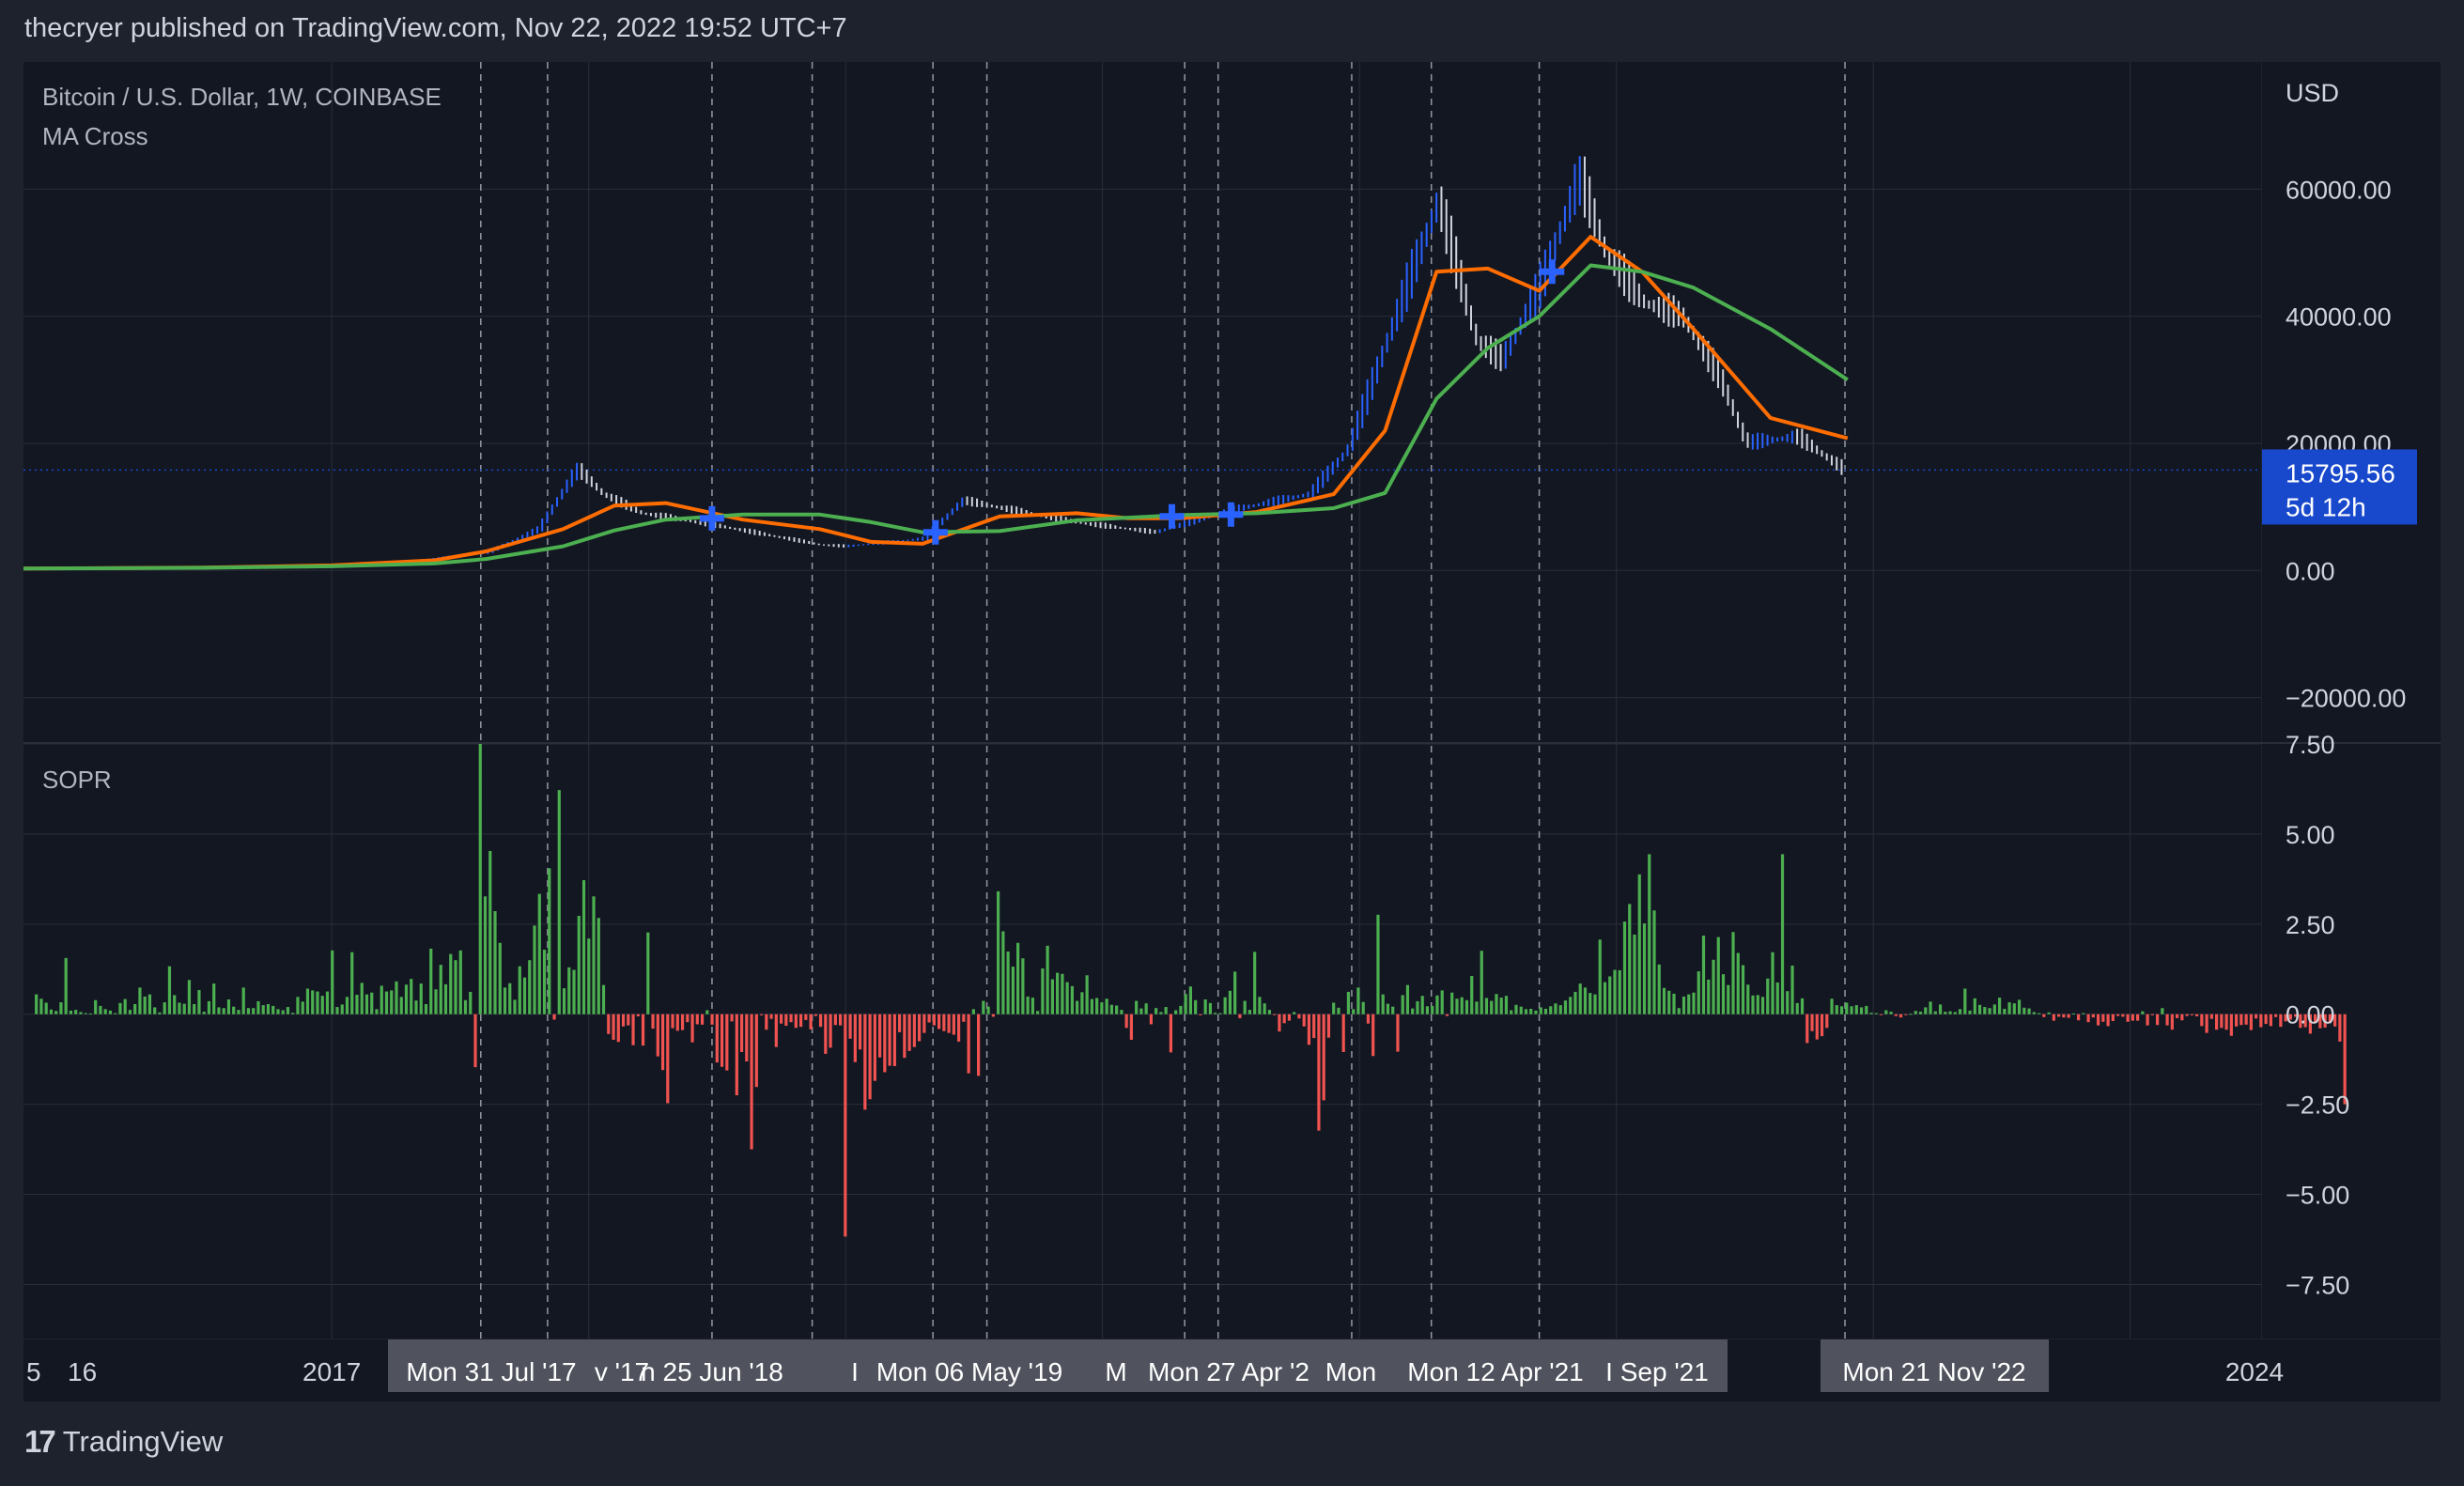 The height and width of the screenshot is (1486, 2464). What do you see at coordinates (123, 1442) in the screenshot?
I see `tradingview-brand: 17 TradingView` at bounding box center [123, 1442].